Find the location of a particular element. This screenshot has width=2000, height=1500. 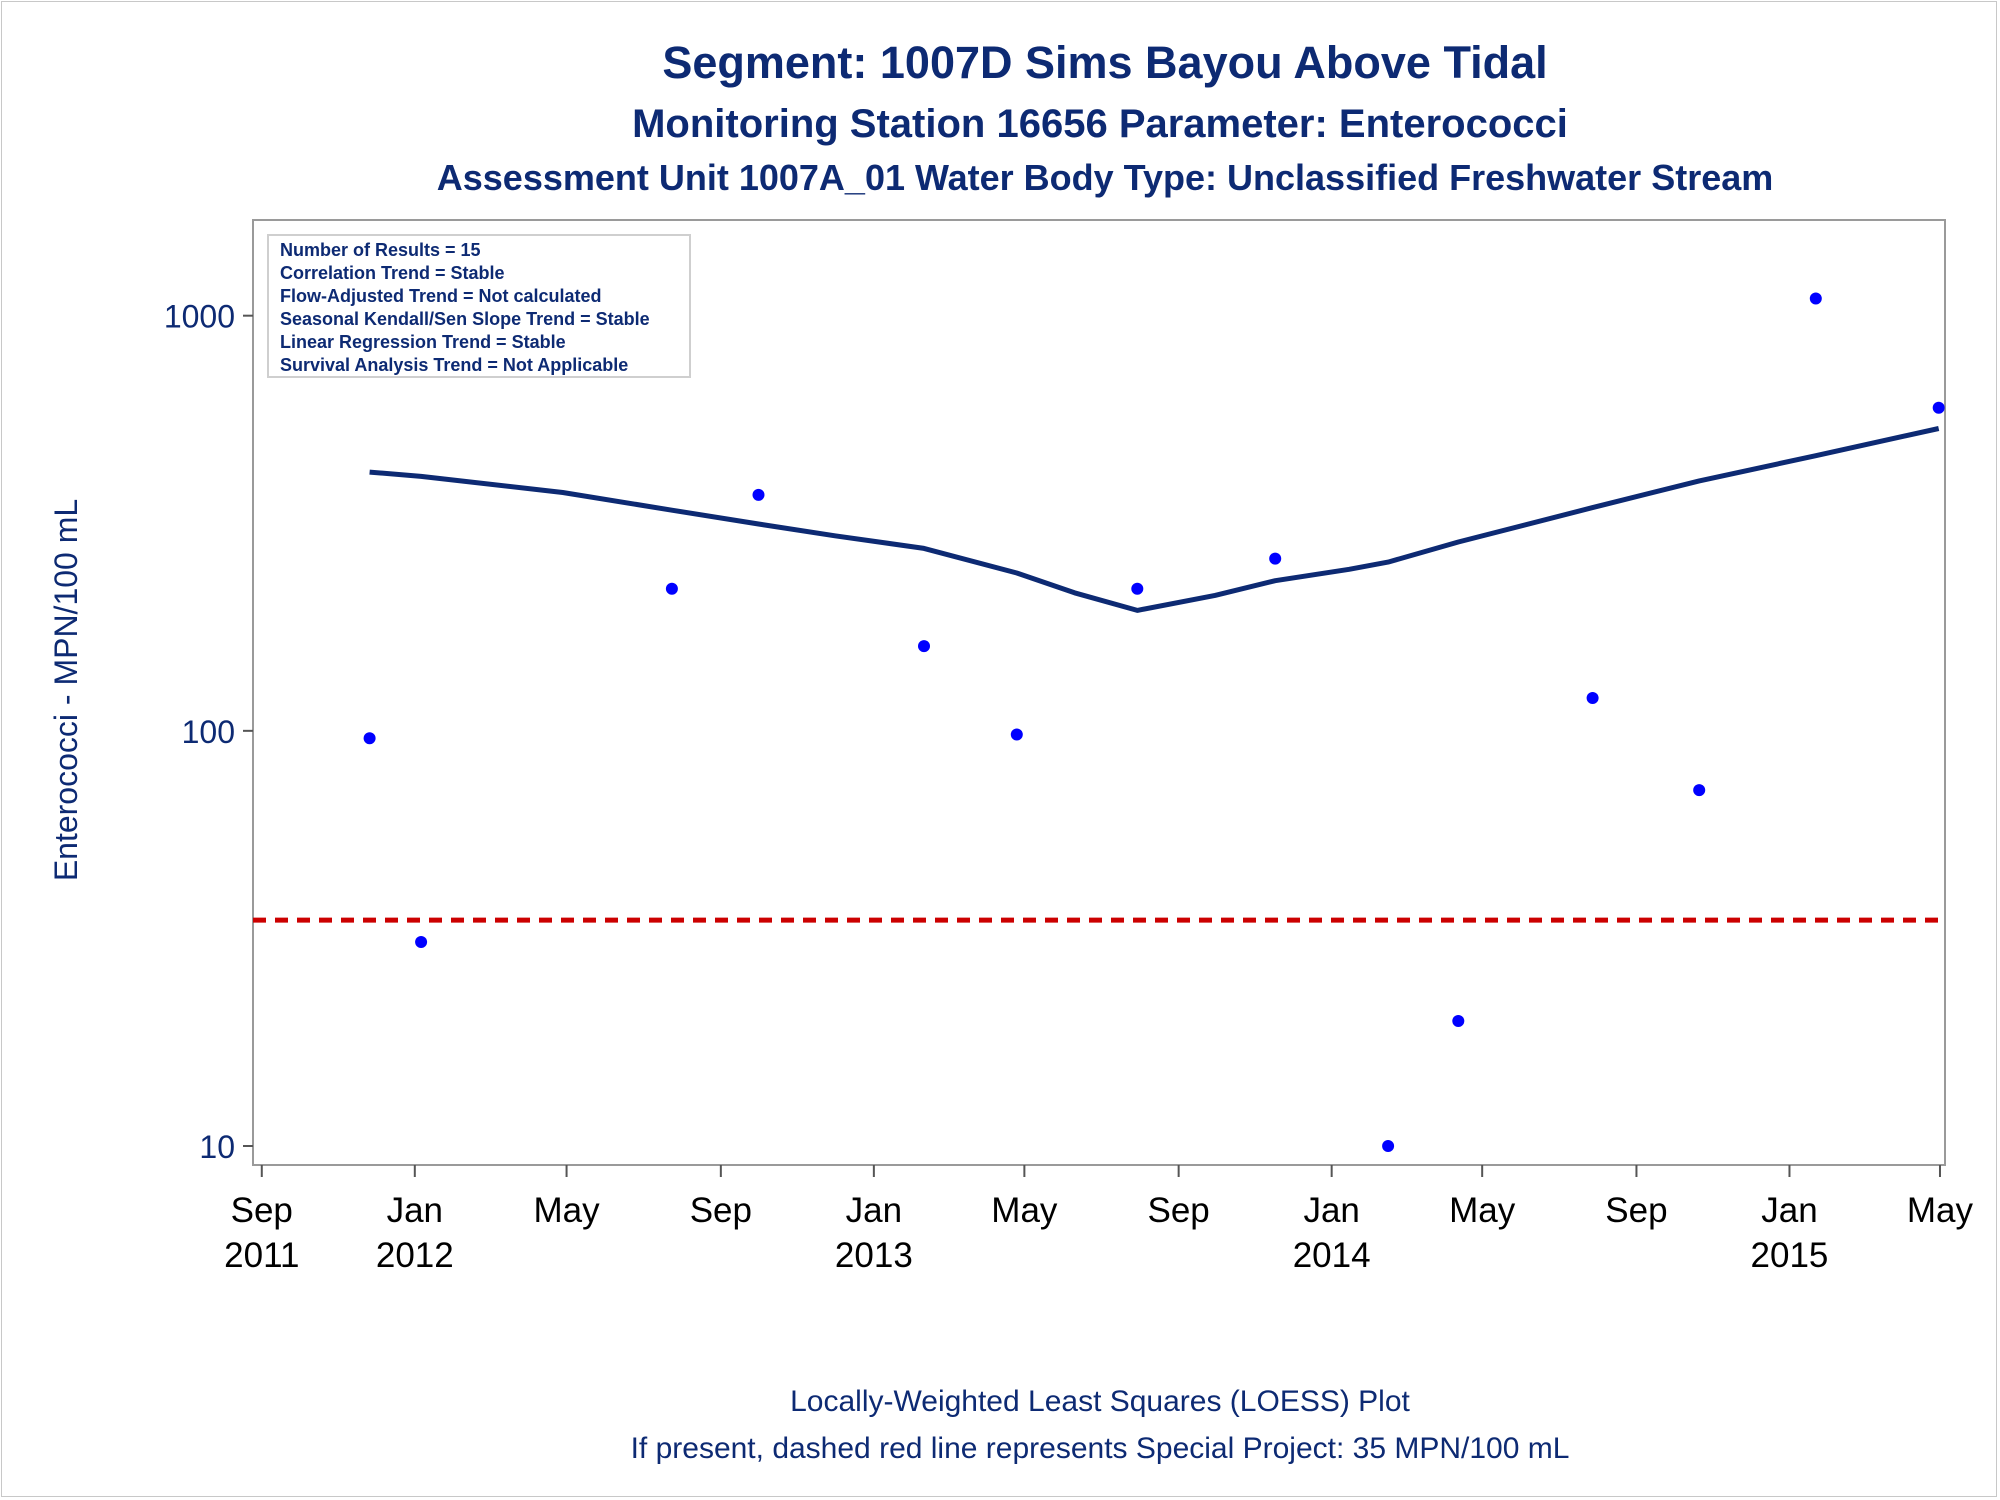

x-tick-year-label: 2012 is located at coordinates (415, 1255).